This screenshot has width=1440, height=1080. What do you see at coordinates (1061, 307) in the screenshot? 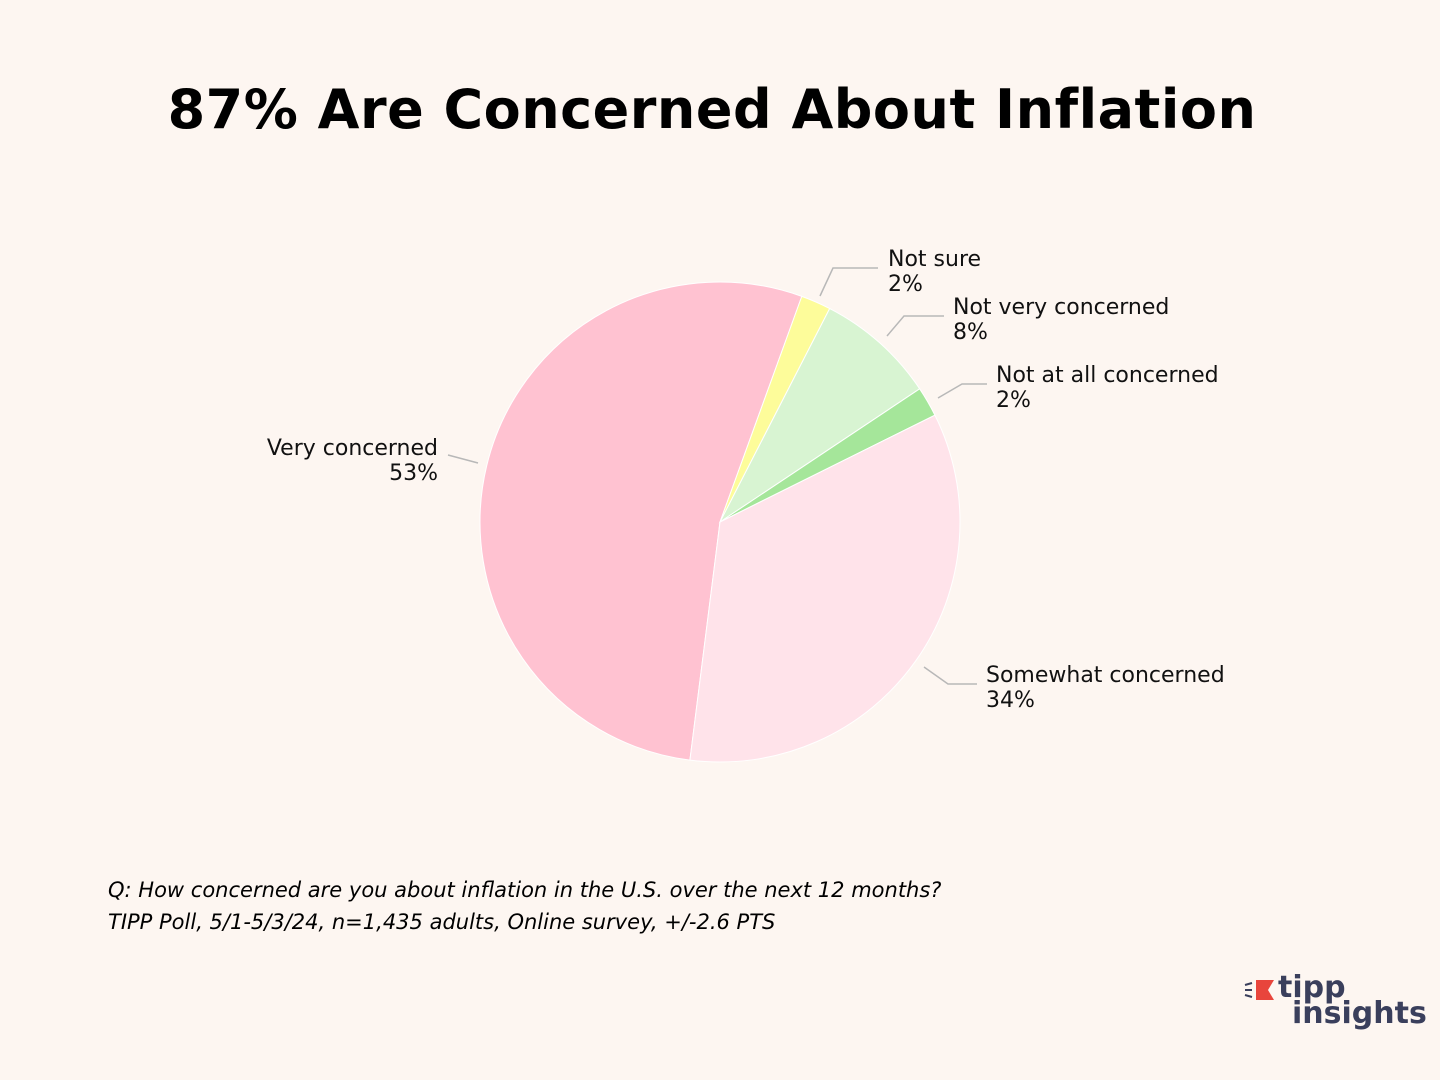
I see `slice-label: Not very concerned` at bounding box center [1061, 307].